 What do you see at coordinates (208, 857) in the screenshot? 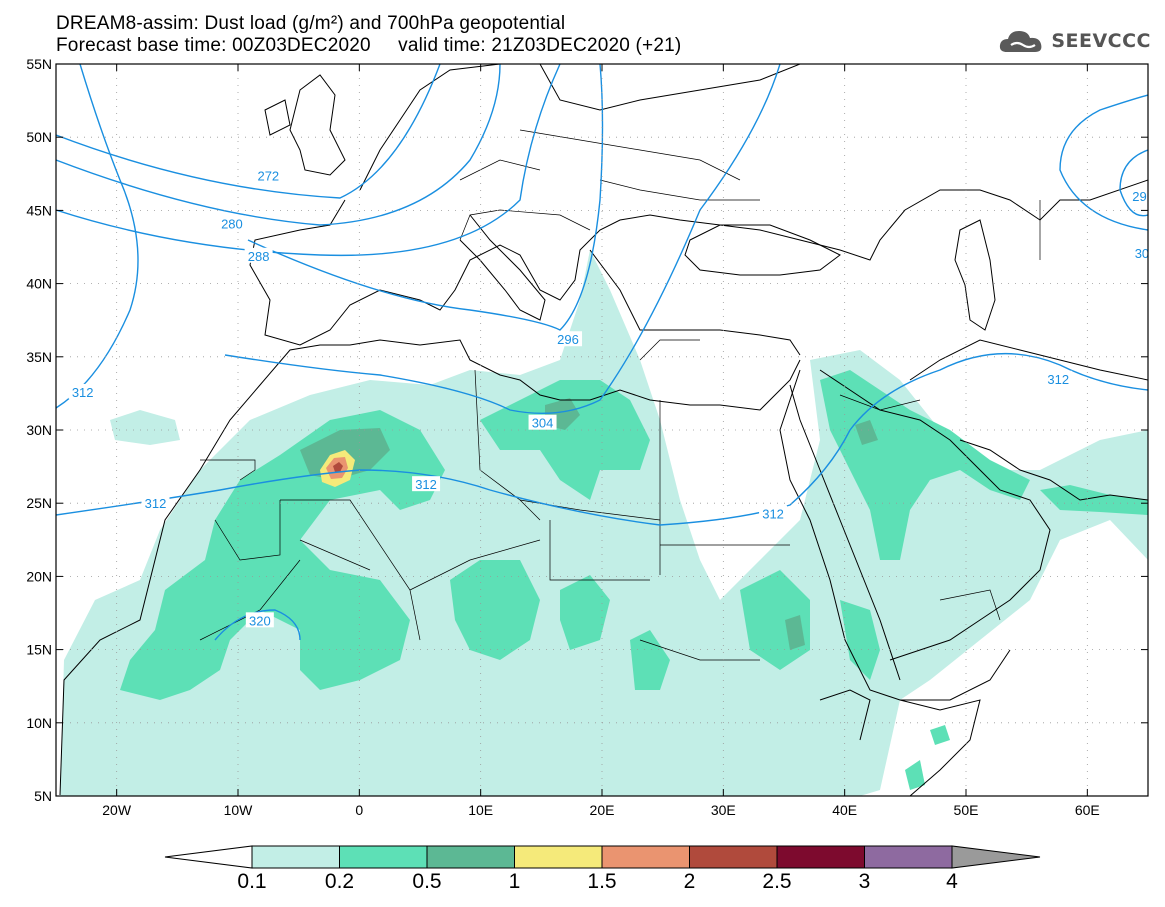
I see `colorbar-under-arrow` at bounding box center [208, 857].